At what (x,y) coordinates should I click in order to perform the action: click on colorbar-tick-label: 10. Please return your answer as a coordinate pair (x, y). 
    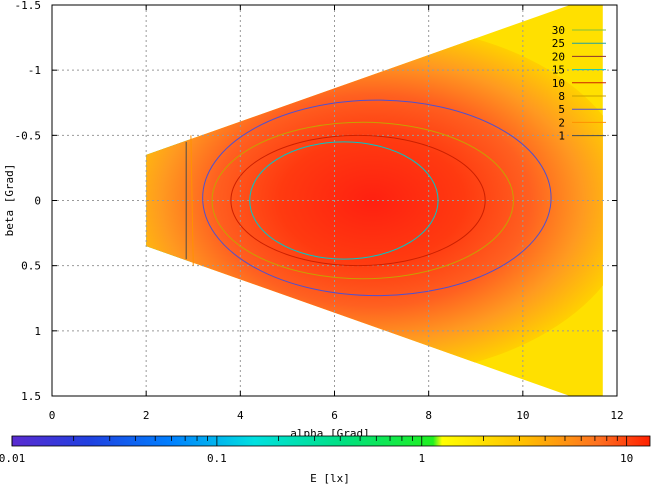
    Looking at the image, I should click on (626, 458).